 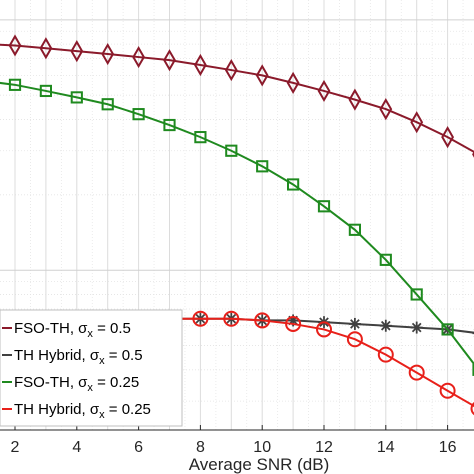 I want to click on x-tick-label: 2, so click(x=15, y=447).